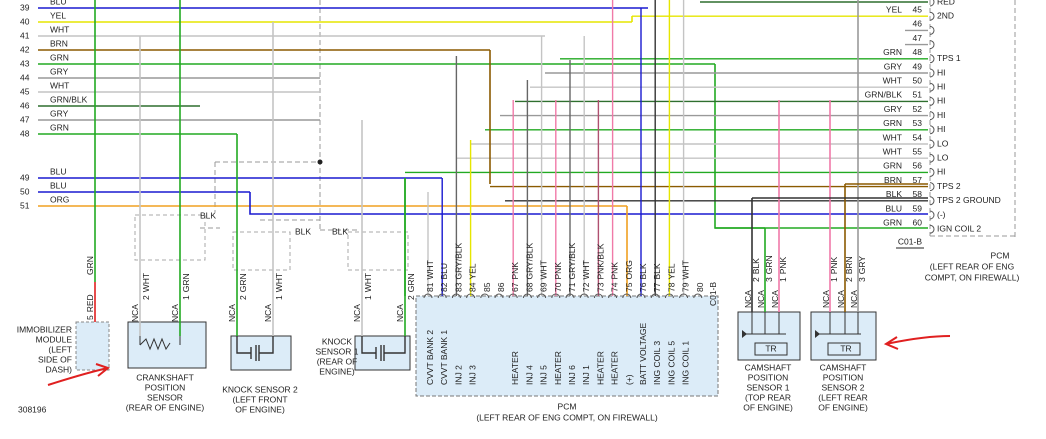 This screenshot has width=1046, height=439. I want to click on pin-label: 2 BLK, so click(756, 270).